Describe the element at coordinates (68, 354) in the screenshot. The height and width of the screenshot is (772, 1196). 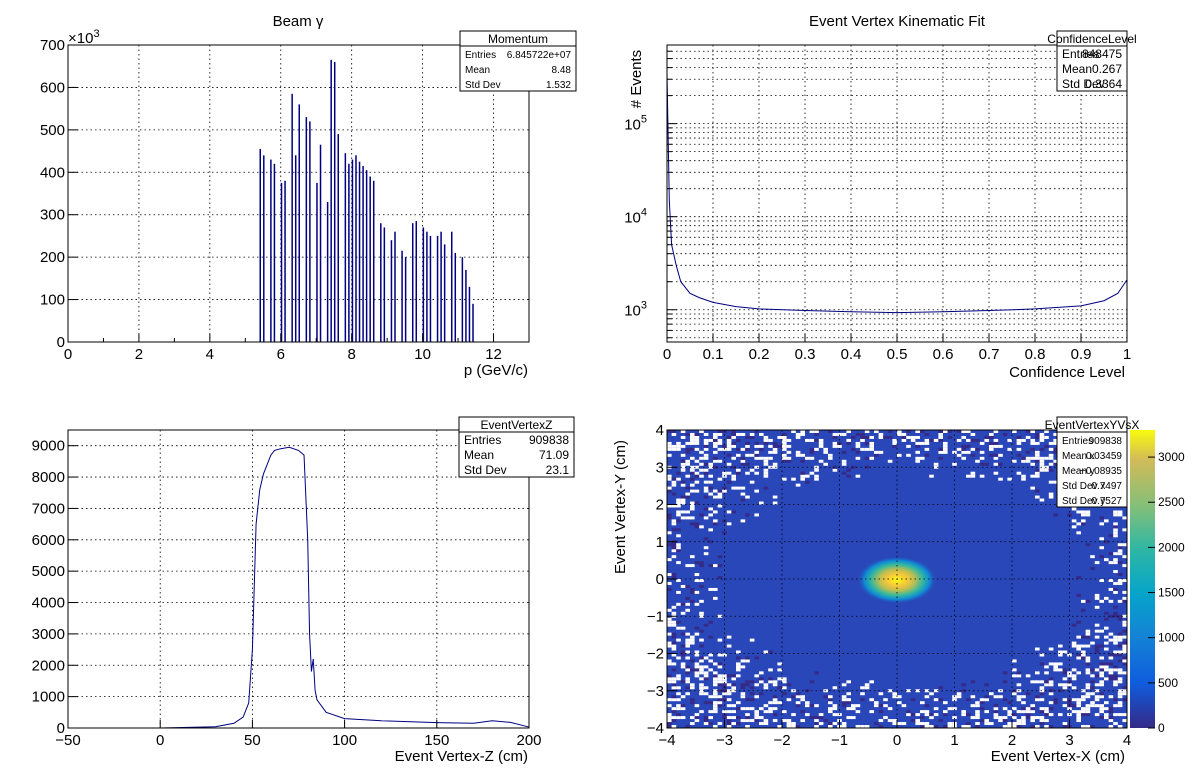
I see `x-tick-label: 0` at that location.